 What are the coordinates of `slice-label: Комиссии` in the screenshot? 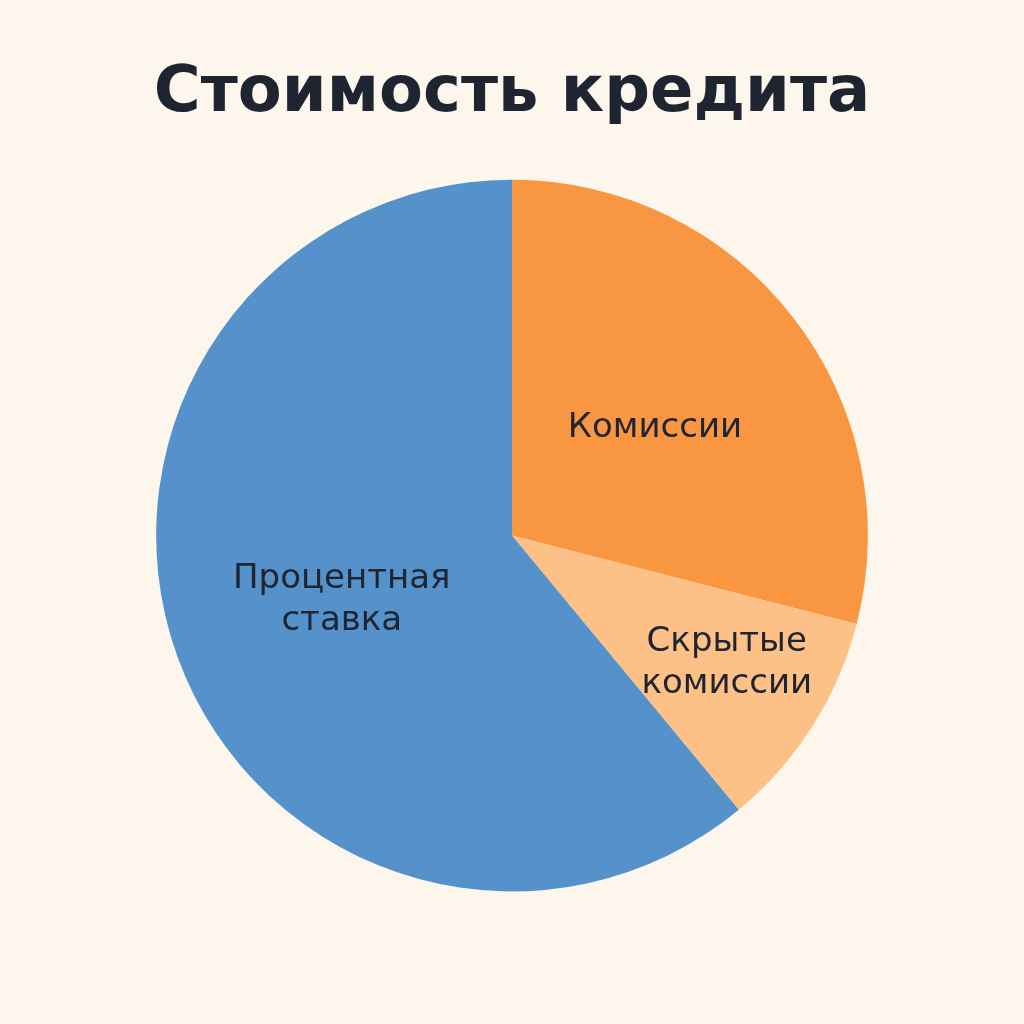 It's located at (655, 424).